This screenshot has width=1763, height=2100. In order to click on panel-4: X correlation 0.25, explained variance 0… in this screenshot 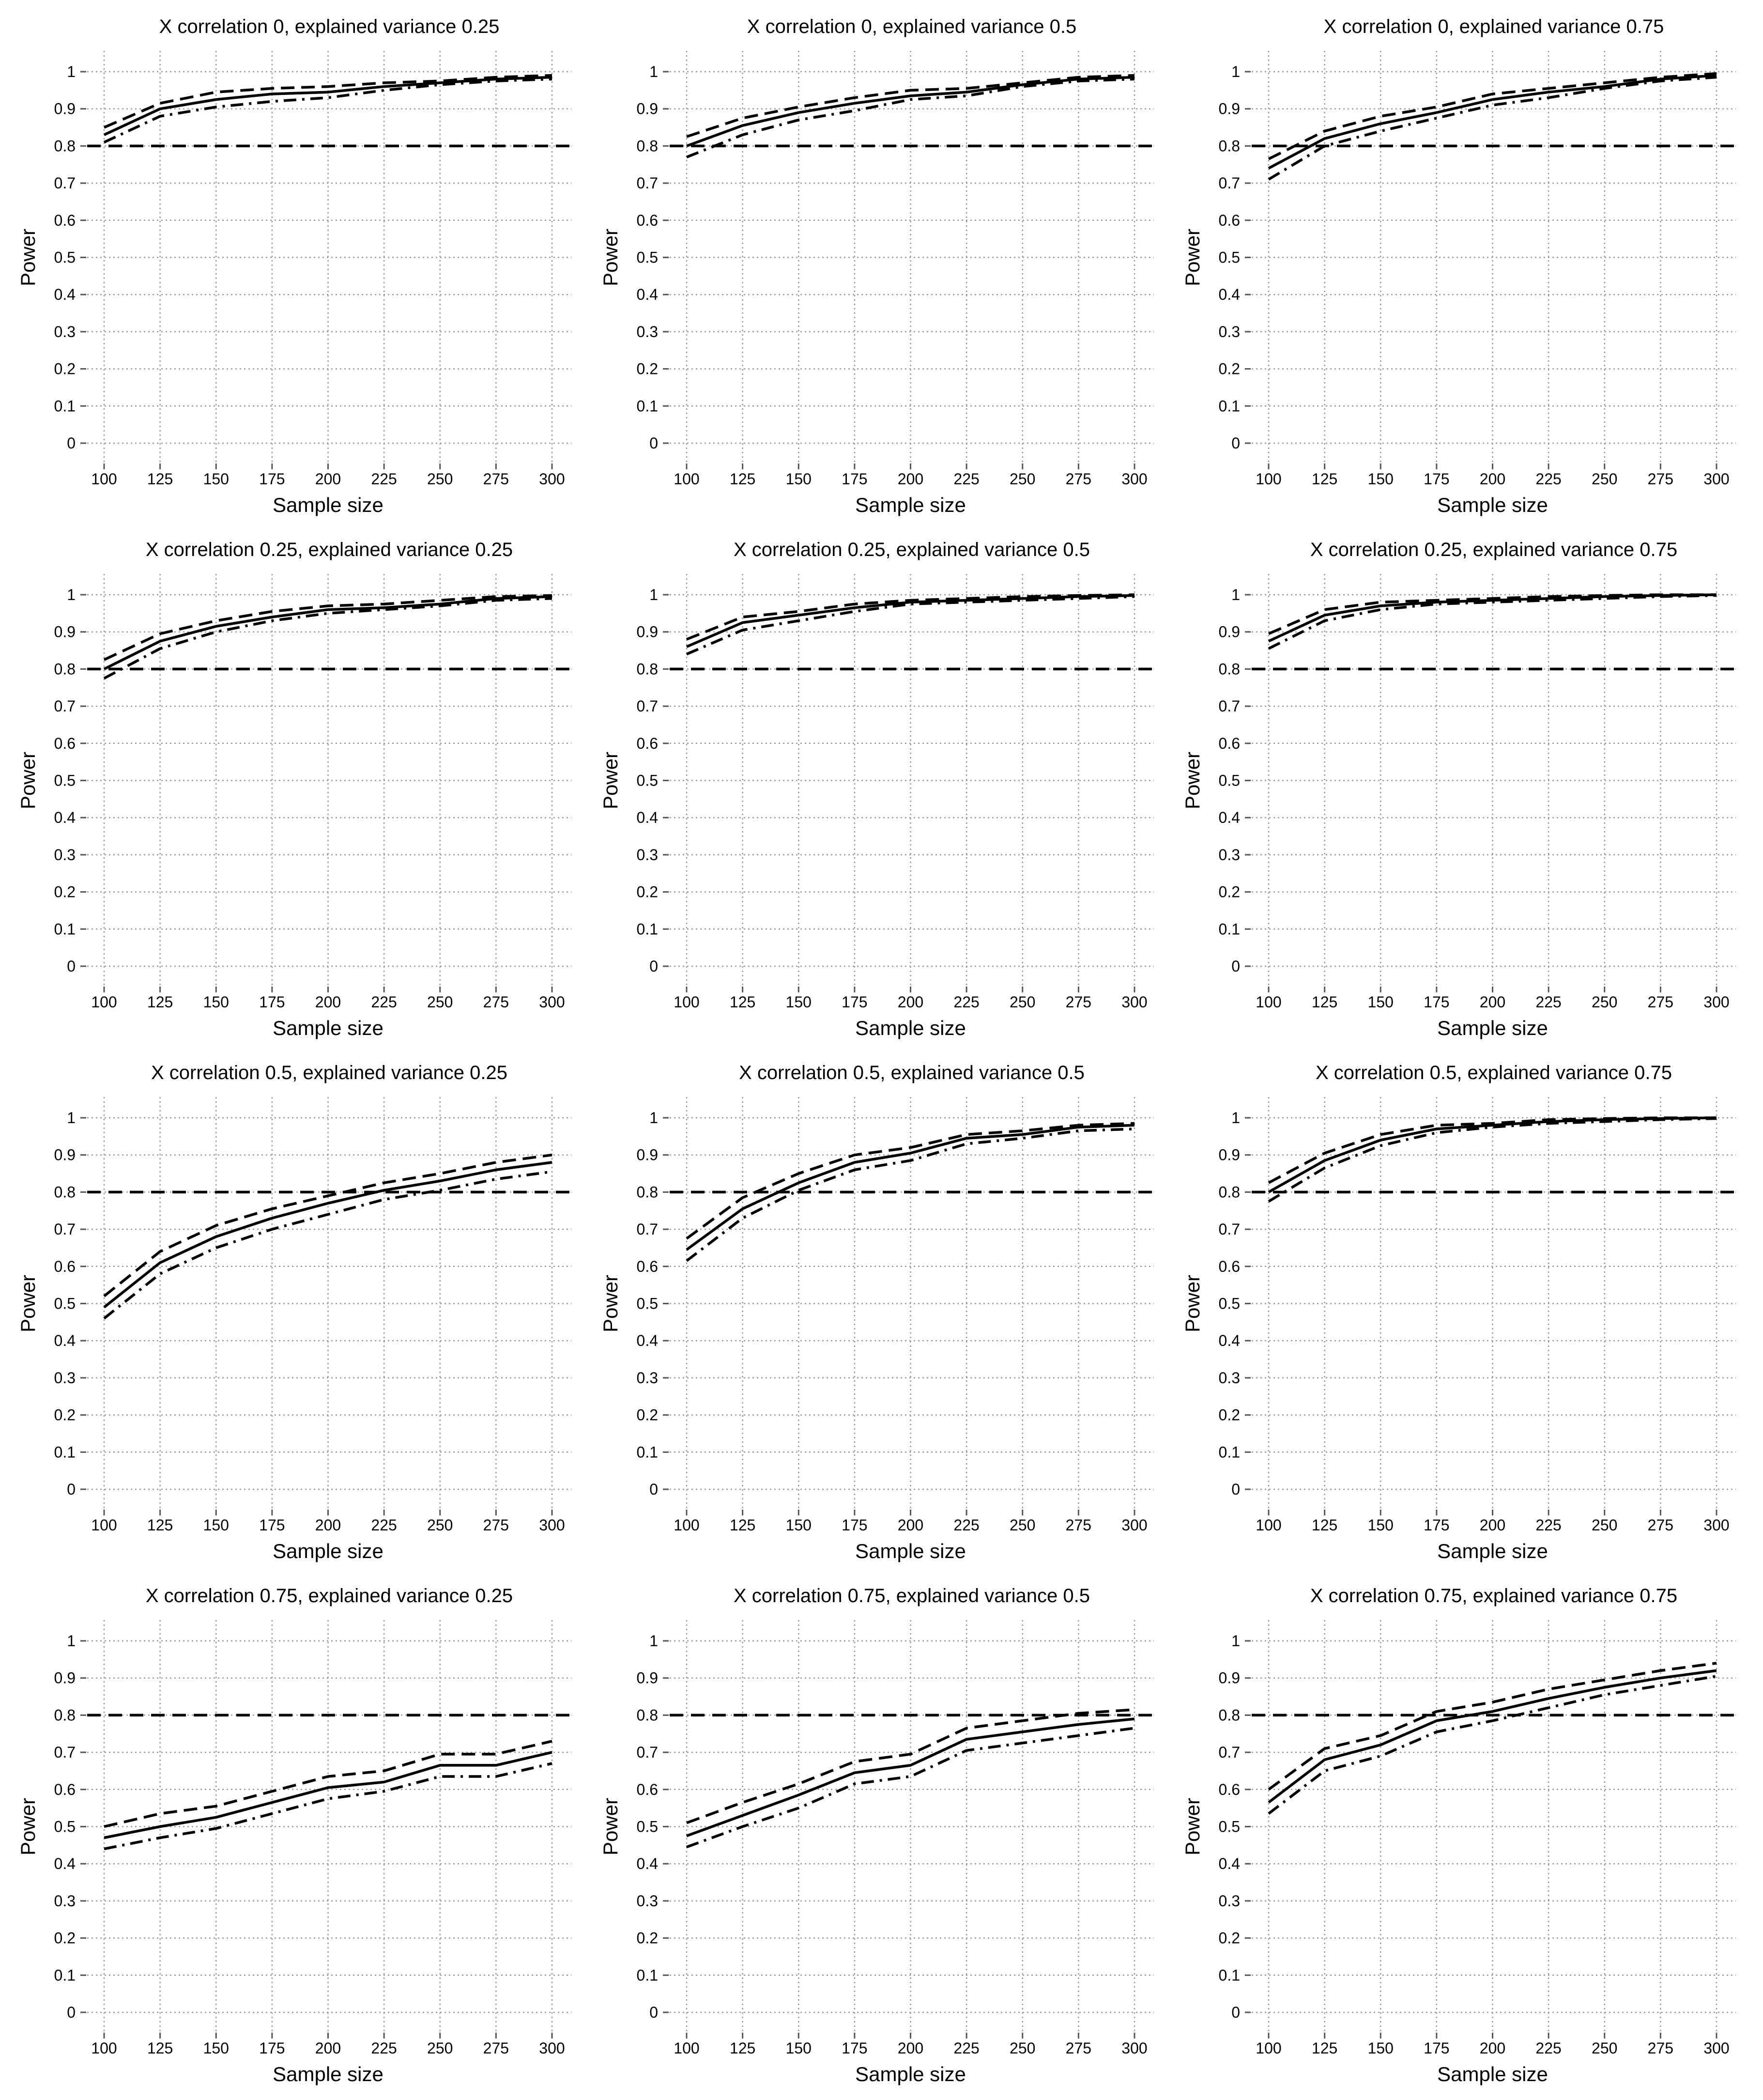, I will do `click(293, 789)`.